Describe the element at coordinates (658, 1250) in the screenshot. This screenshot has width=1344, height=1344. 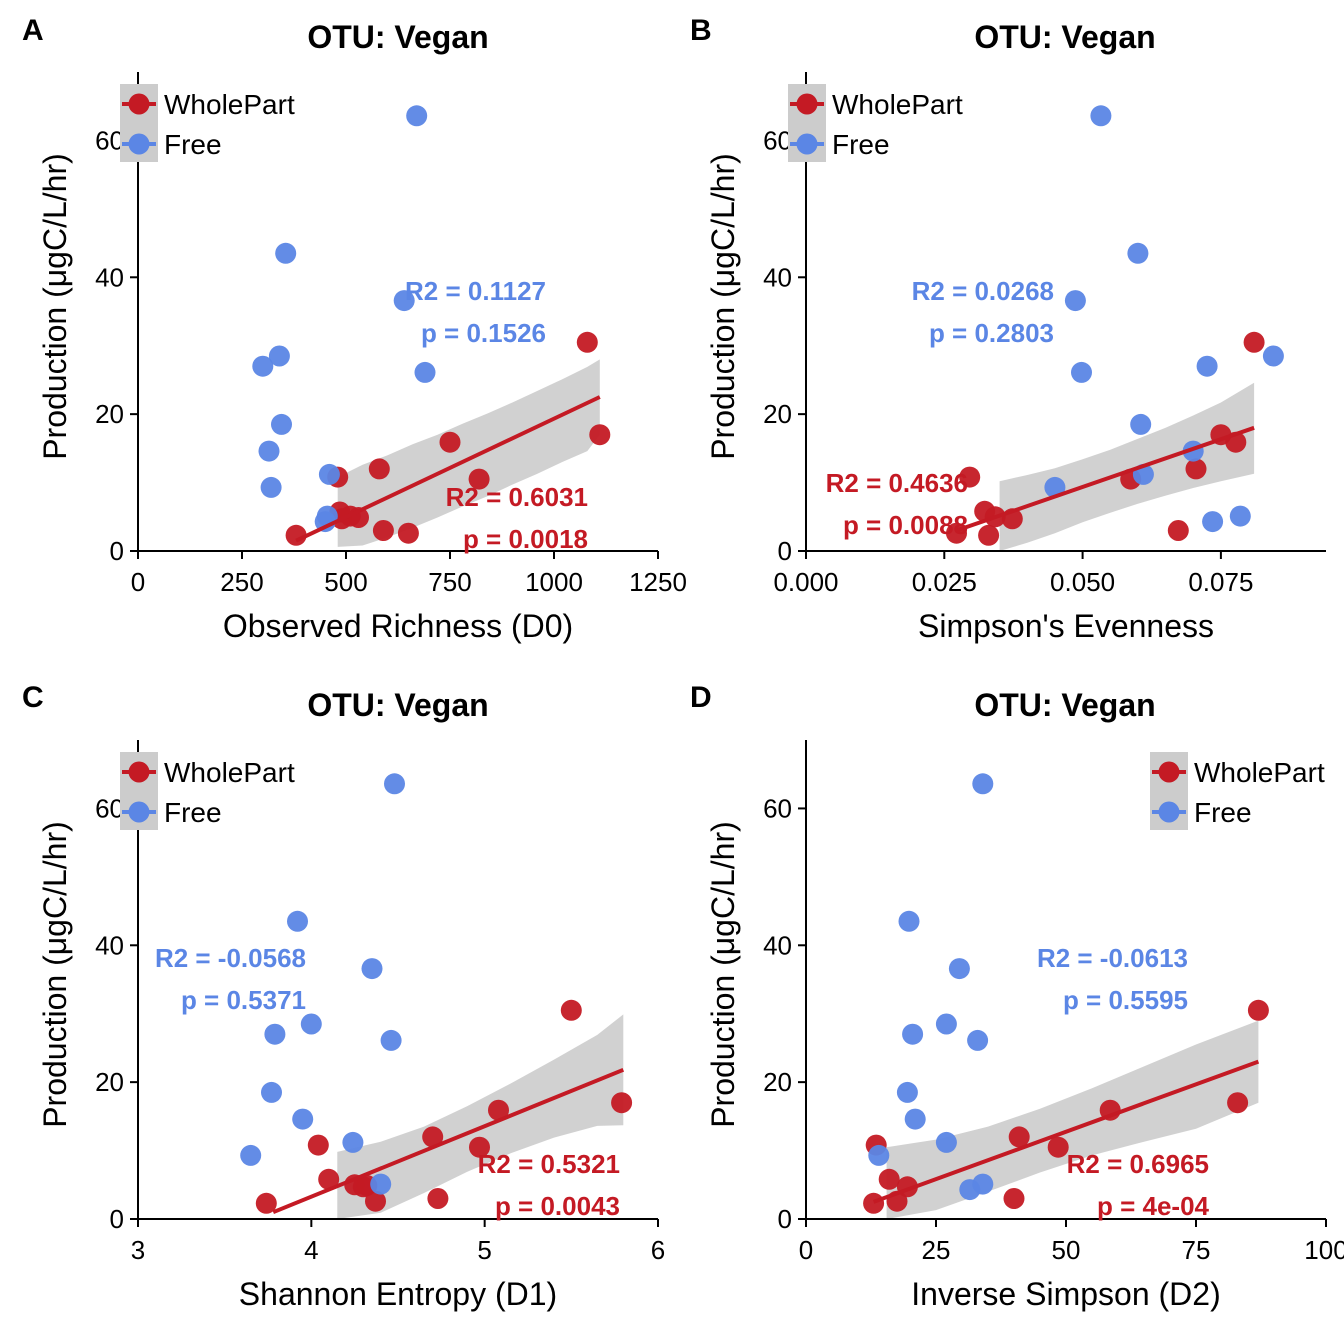
I see `x-tick-label: 6` at that location.